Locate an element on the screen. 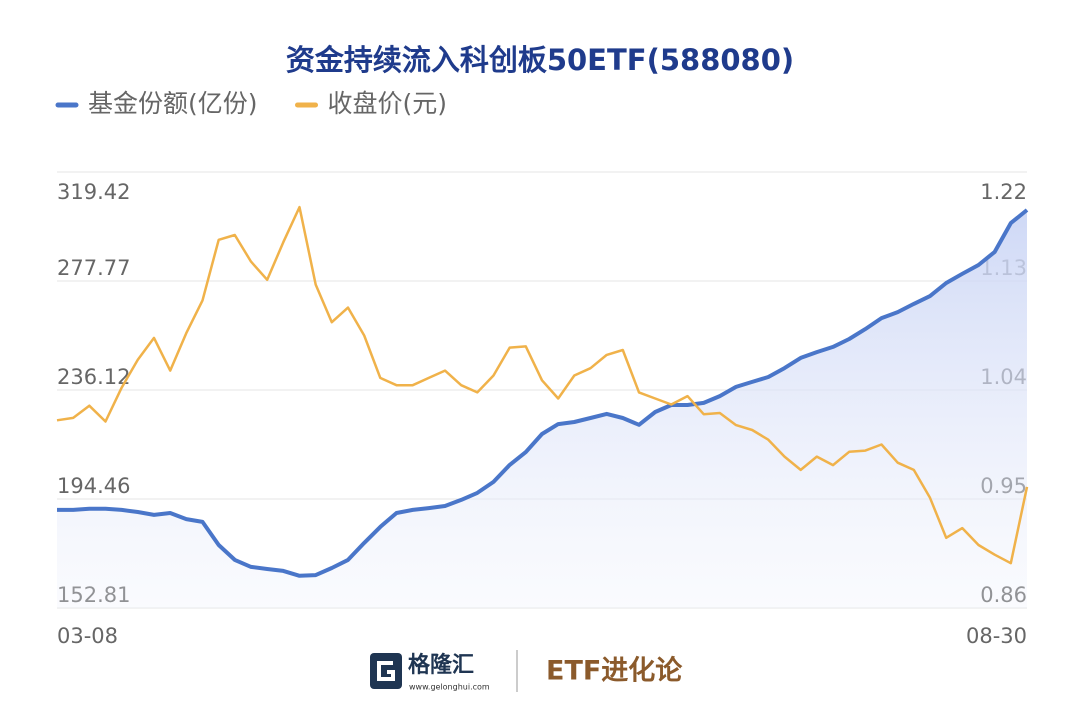 The width and height of the screenshot is (1080, 724). chart-title: 资金持续流入科创板50ETF(588080) is located at coordinates (540, 60).